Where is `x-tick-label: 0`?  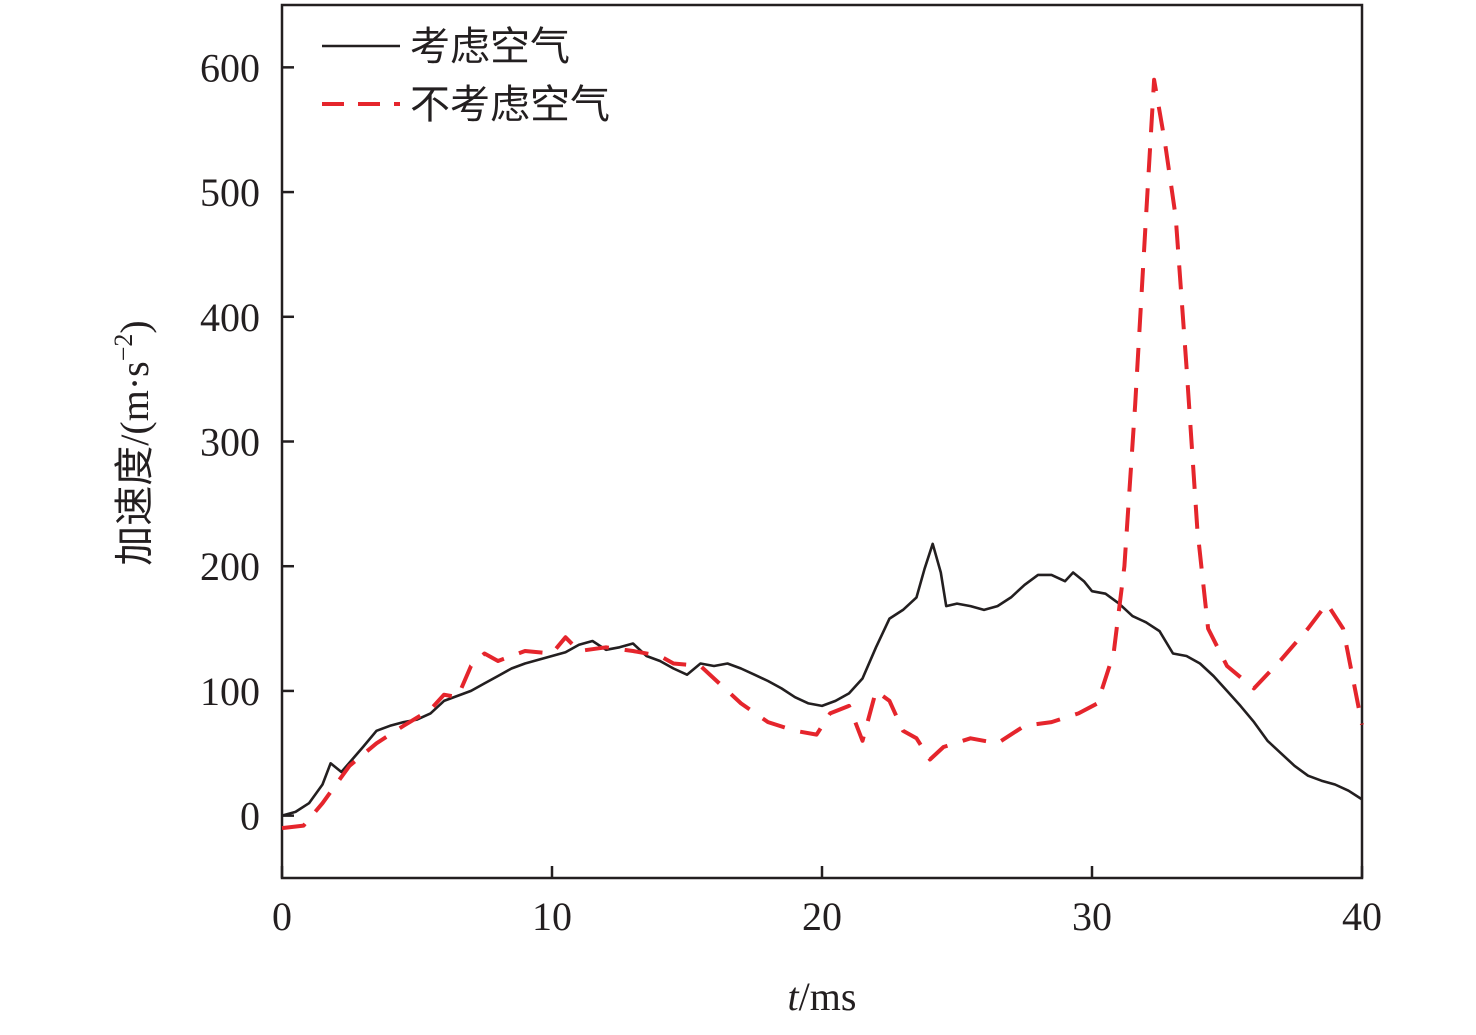
x-tick-label: 0 is located at coordinates (282, 916).